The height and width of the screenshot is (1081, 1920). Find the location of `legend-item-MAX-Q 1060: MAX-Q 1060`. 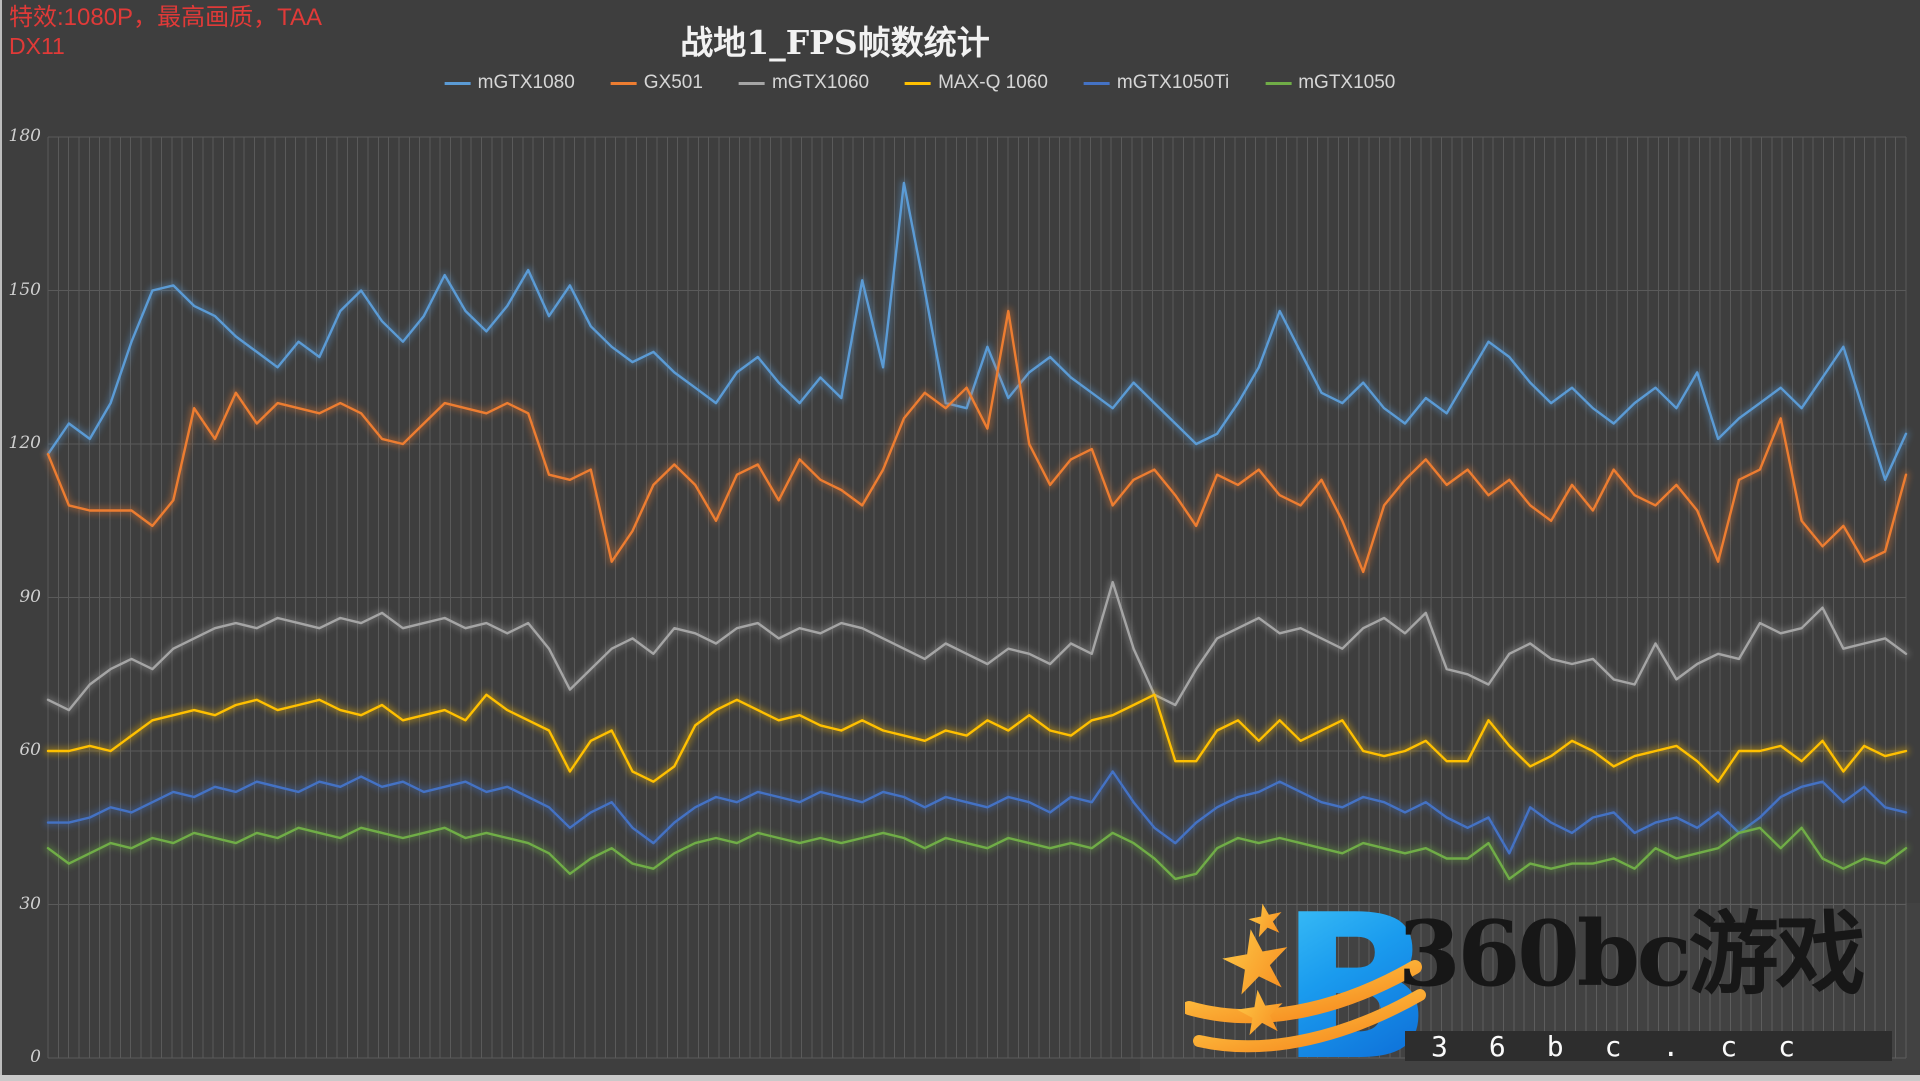

legend-item-MAX-Q 1060: MAX-Q 1060 is located at coordinates (976, 83).